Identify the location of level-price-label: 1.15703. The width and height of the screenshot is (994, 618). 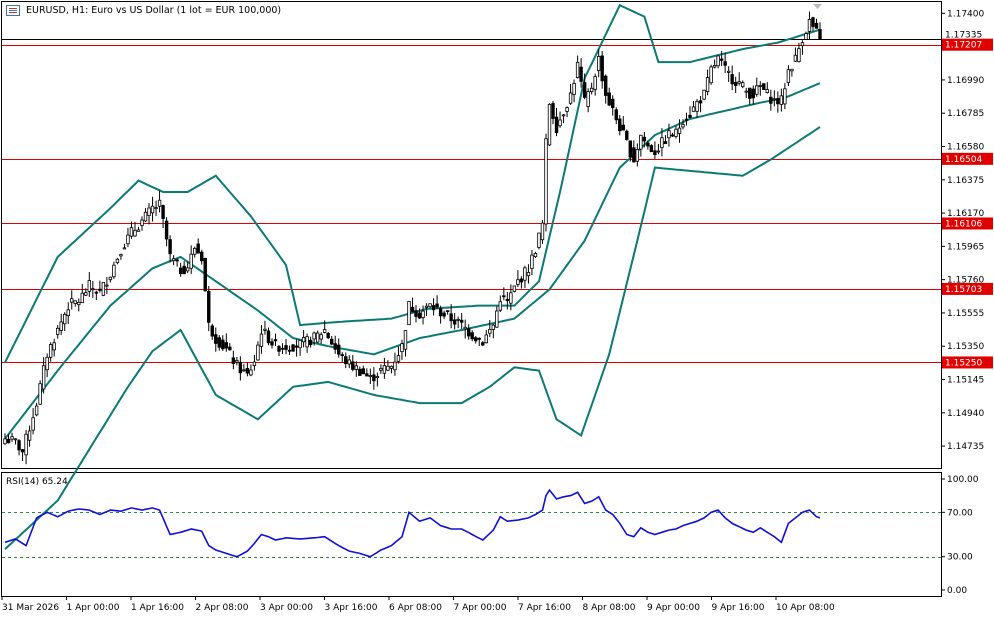
(963, 290).